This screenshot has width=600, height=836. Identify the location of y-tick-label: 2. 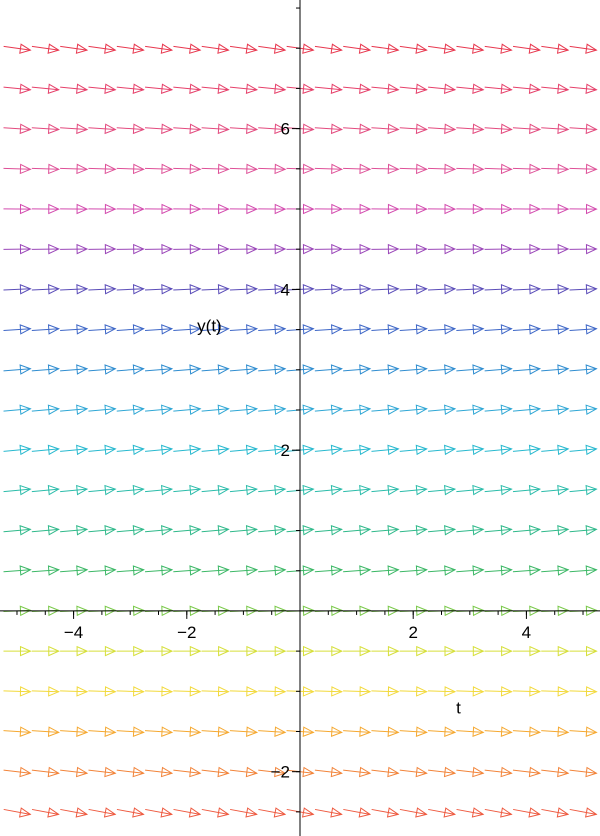
(285, 450).